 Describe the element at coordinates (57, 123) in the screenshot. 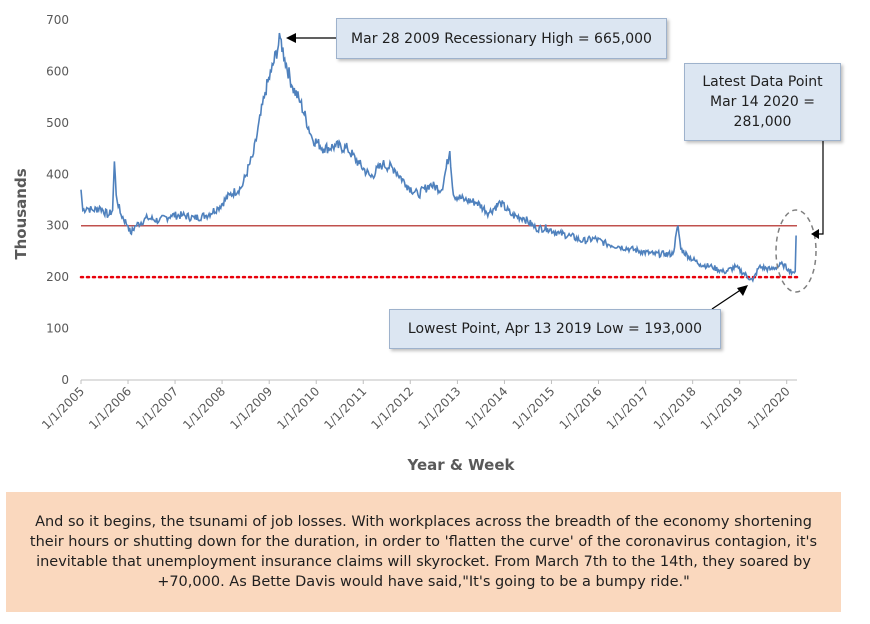

I see `y-tick-label: 500` at that location.